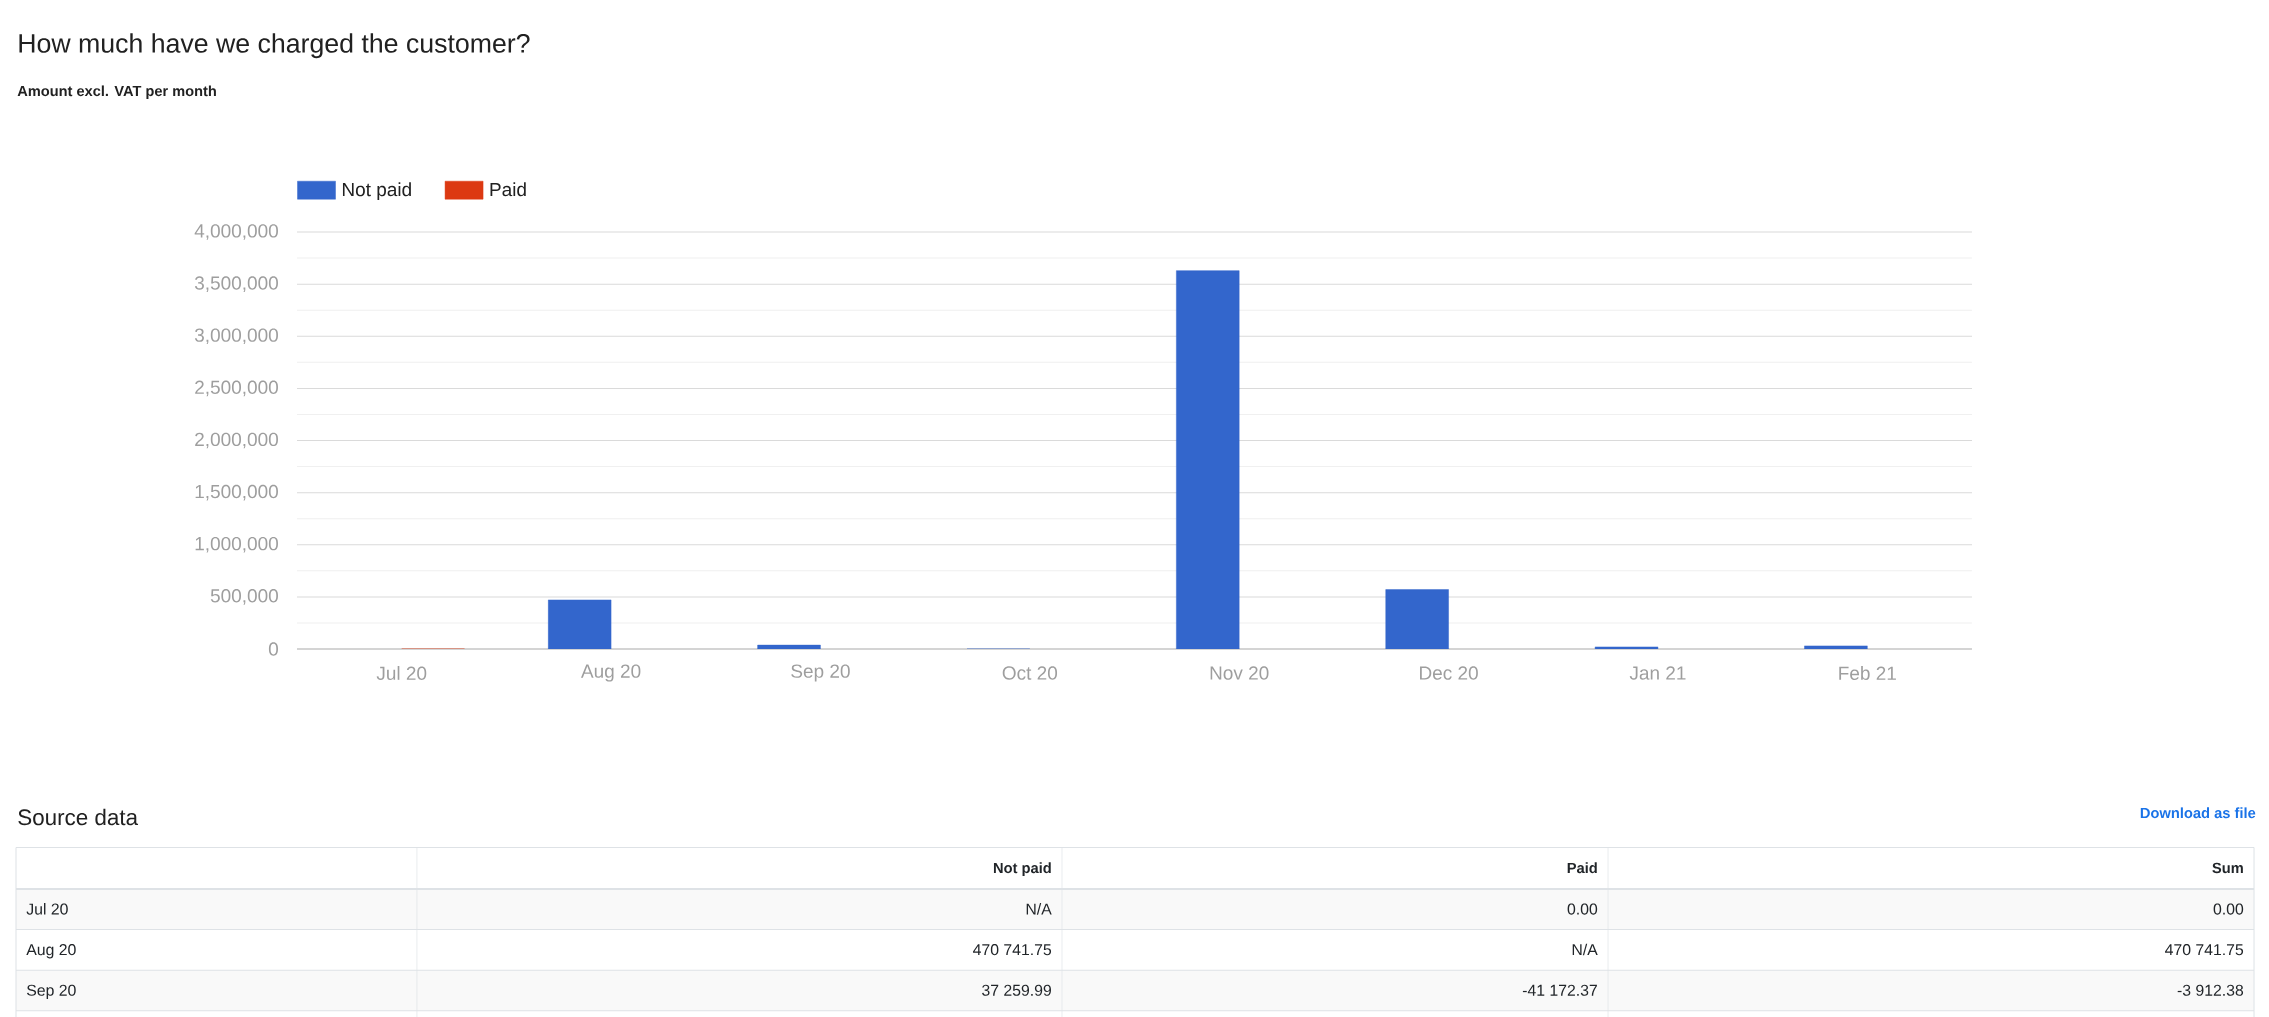  What do you see at coordinates (78, 817) in the screenshot?
I see `source-note: Source data` at bounding box center [78, 817].